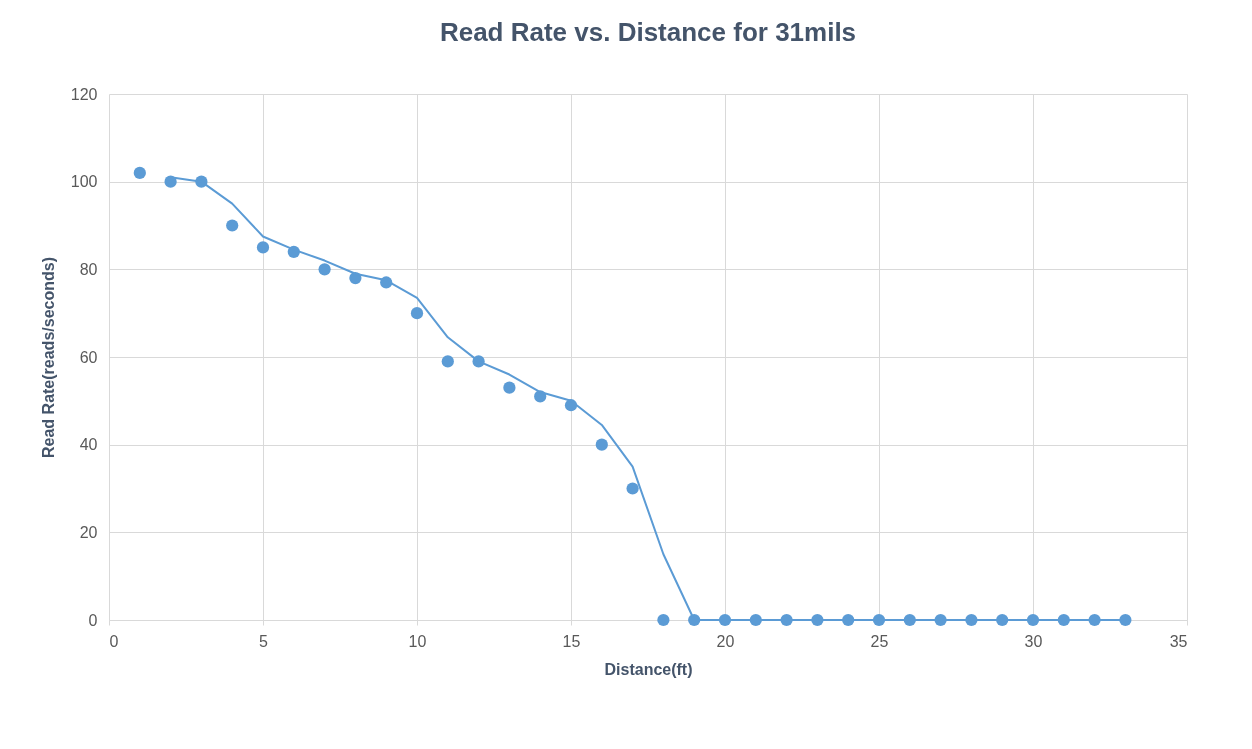 This screenshot has height=749, width=1252. Describe the element at coordinates (48, 357) in the screenshot. I see `y-axis-title: Read Rate(reads/seconds)` at that location.